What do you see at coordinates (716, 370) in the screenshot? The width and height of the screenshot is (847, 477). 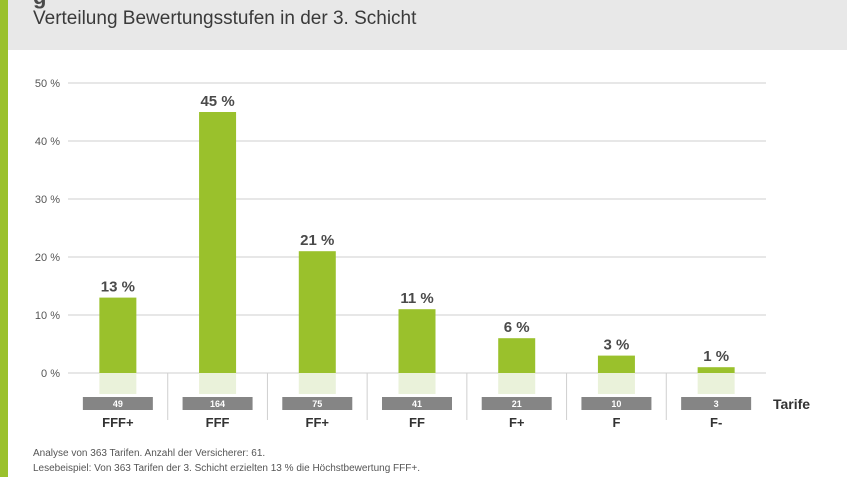 I see `bar-f-minus` at bounding box center [716, 370].